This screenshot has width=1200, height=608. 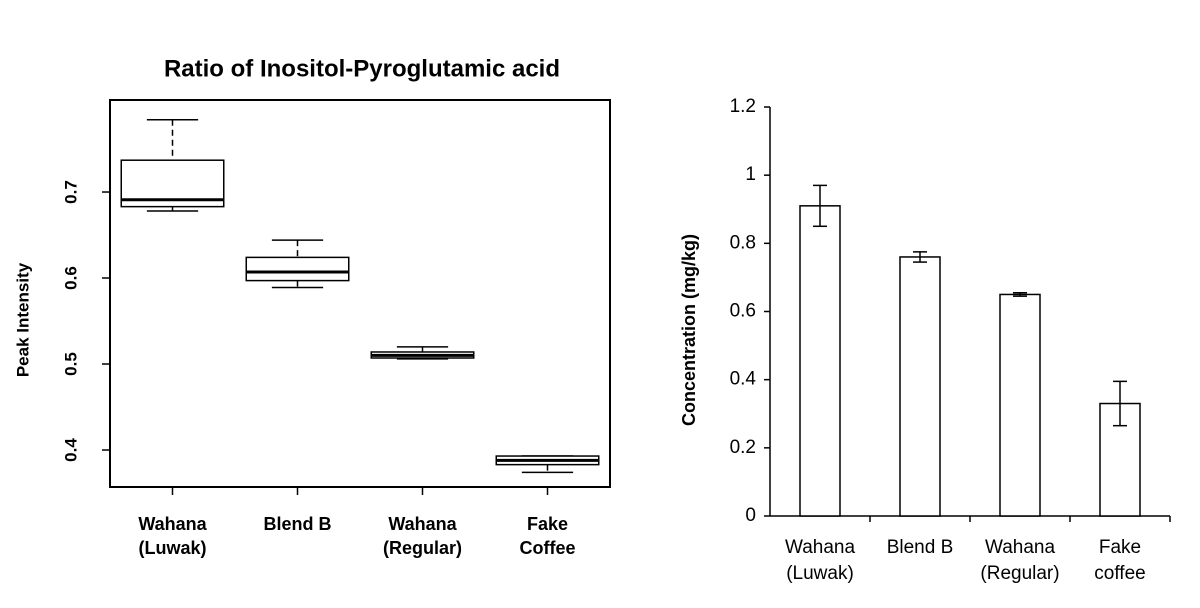 What do you see at coordinates (750, 515) in the screenshot?
I see `y-tick-label: 0` at bounding box center [750, 515].